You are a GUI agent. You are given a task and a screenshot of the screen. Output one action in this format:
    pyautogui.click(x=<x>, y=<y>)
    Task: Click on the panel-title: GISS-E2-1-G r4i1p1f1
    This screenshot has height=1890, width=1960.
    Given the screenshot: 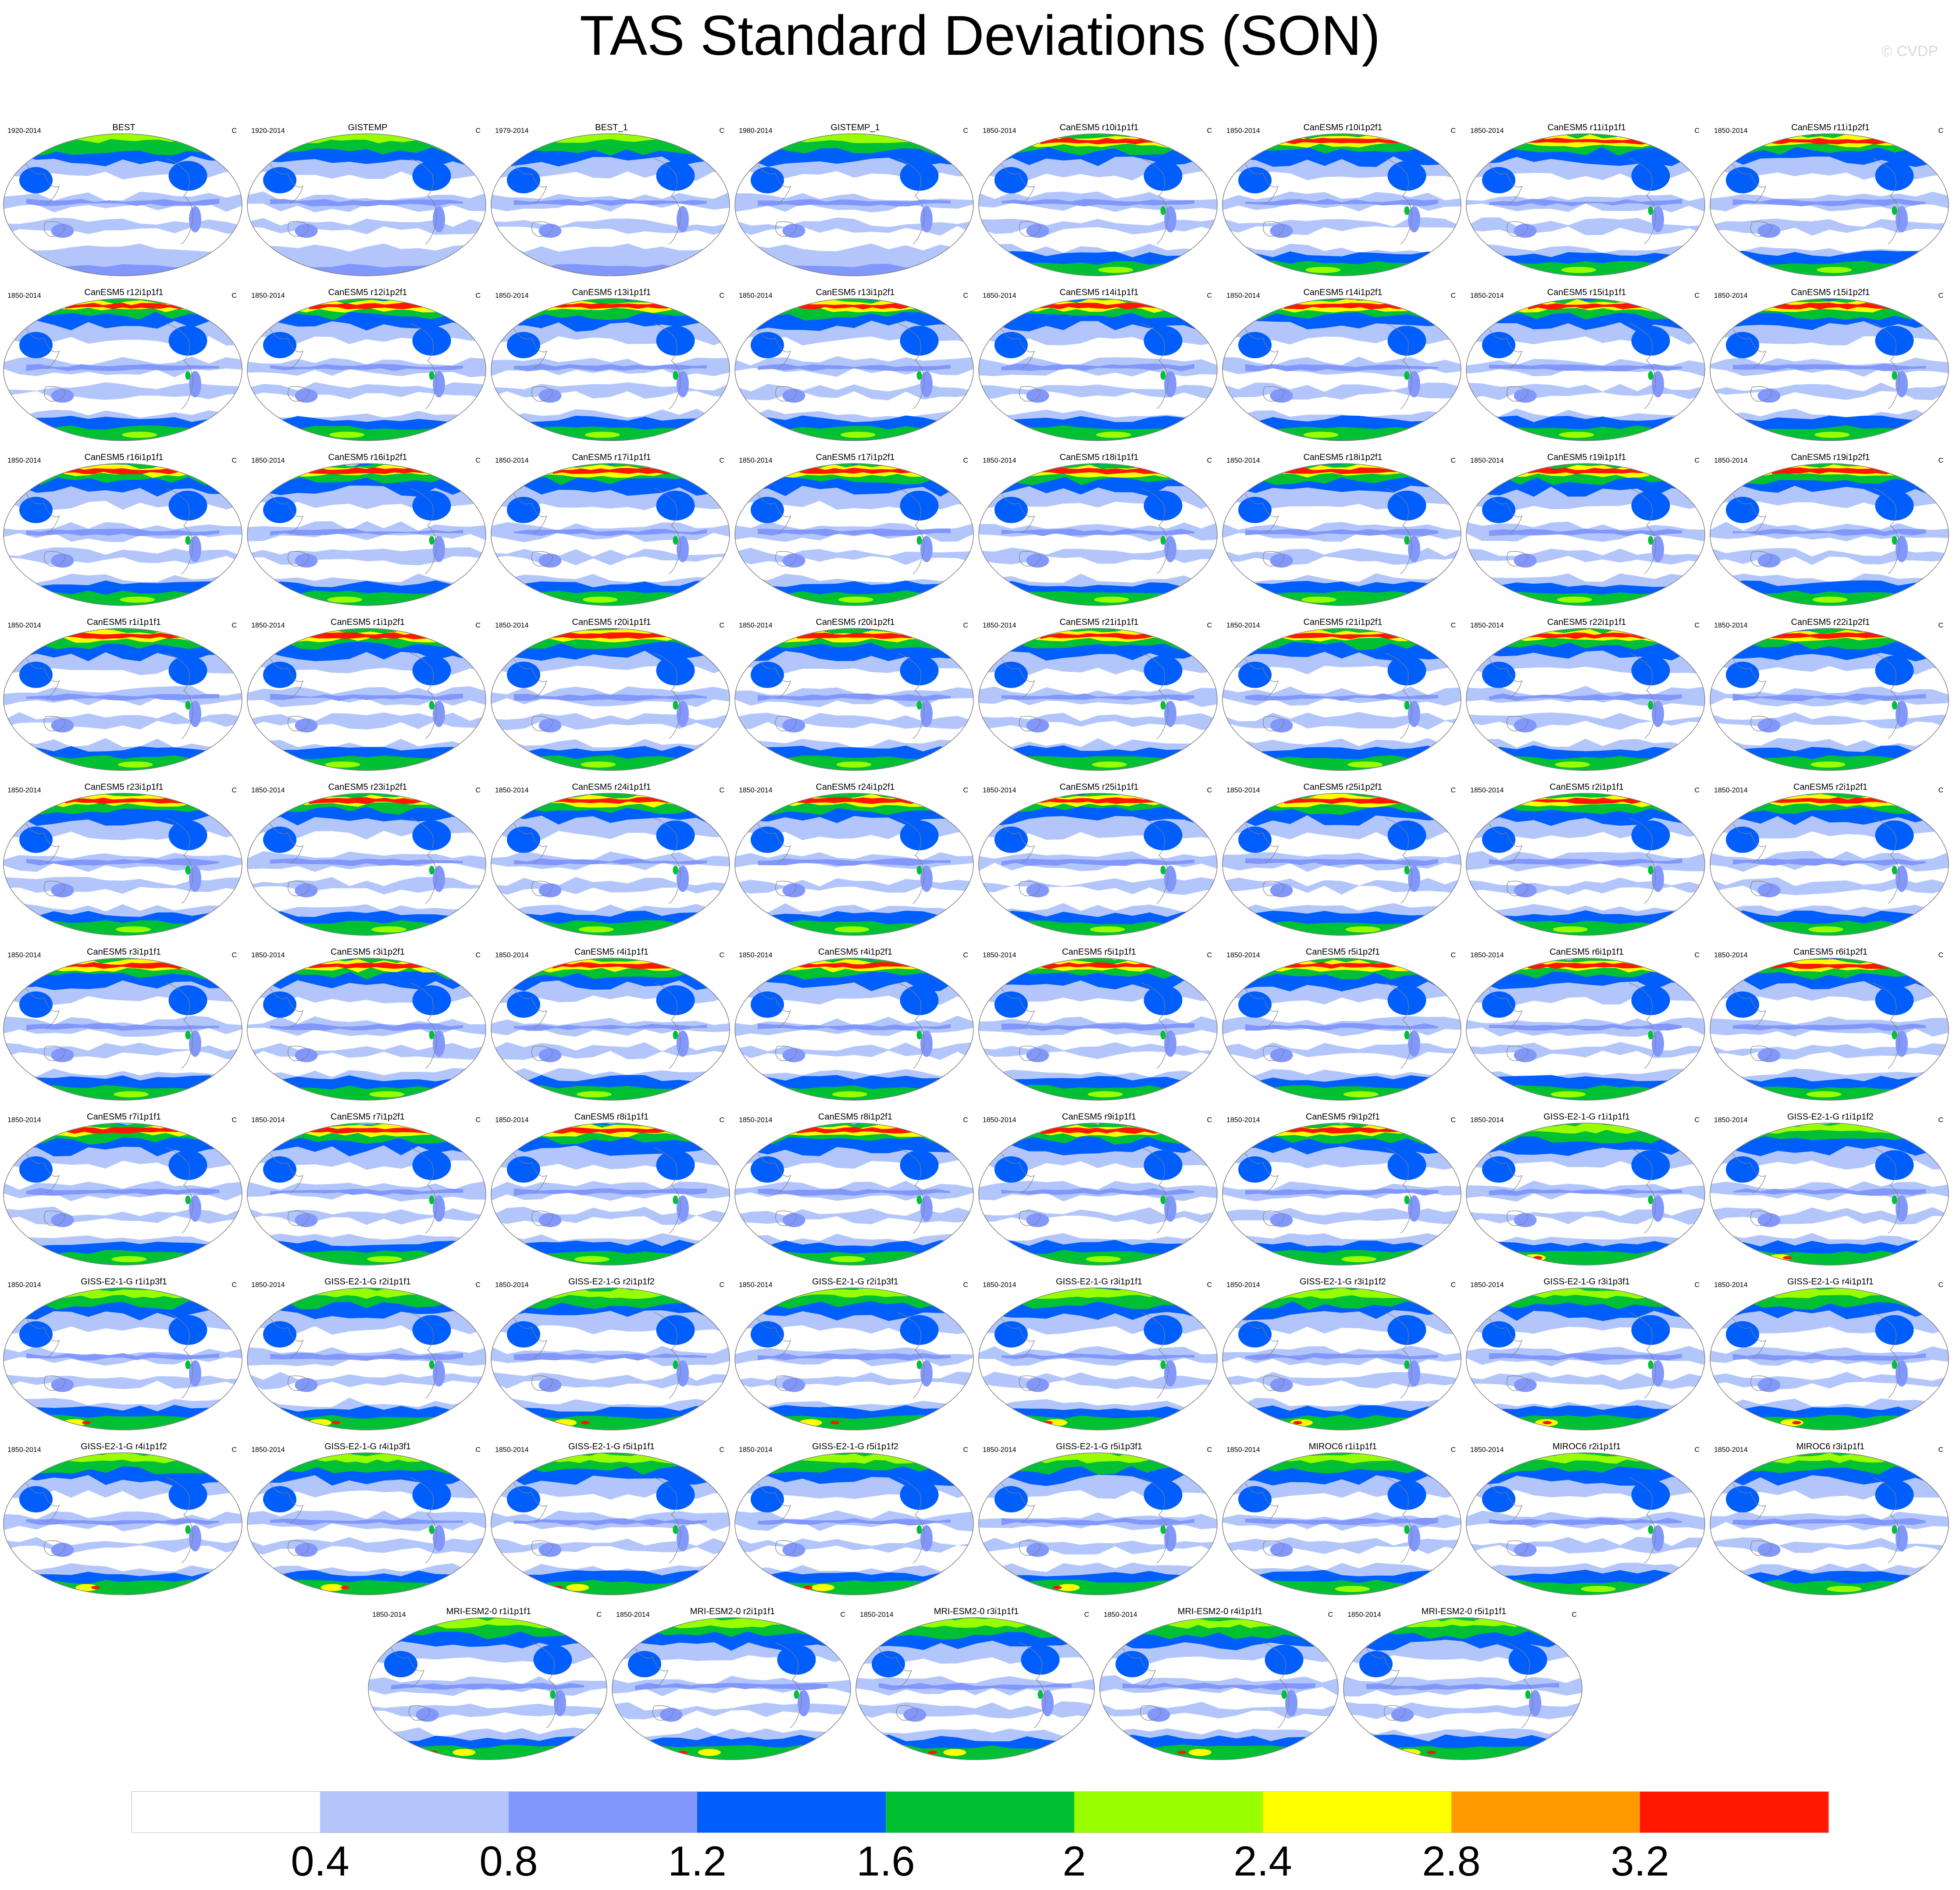 What is the action you would take?
    pyautogui.click(x=1831, y=1282)
    